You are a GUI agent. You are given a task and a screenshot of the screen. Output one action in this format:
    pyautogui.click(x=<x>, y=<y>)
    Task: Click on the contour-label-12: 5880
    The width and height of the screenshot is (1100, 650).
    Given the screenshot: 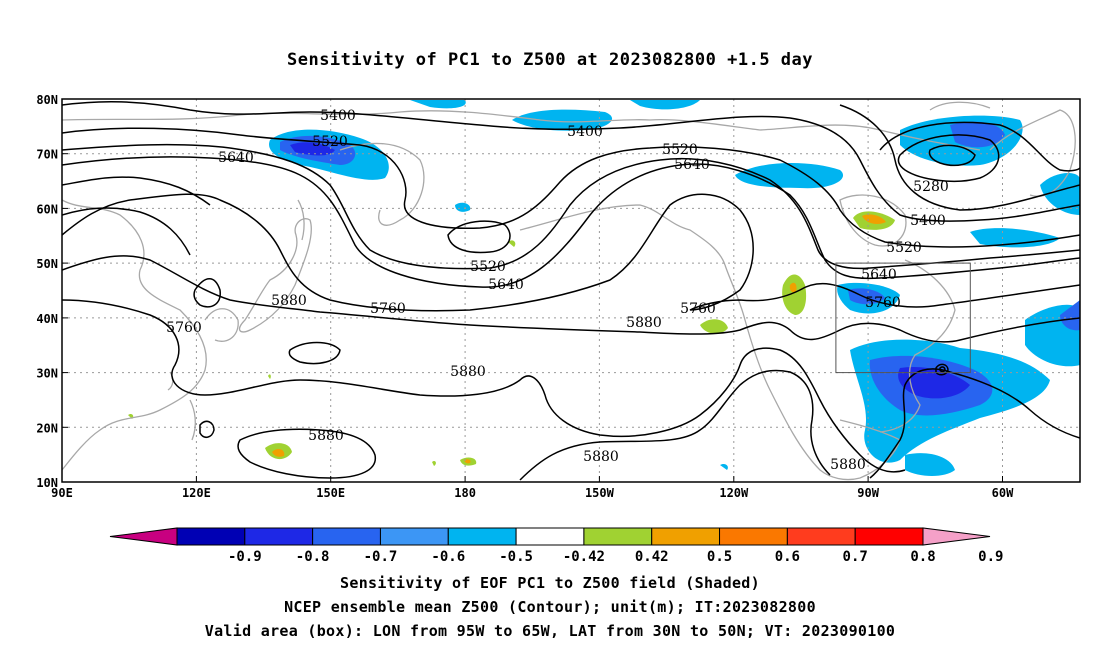 What is the action you would take?
    pyautogui.click(x=644, y=323)
    